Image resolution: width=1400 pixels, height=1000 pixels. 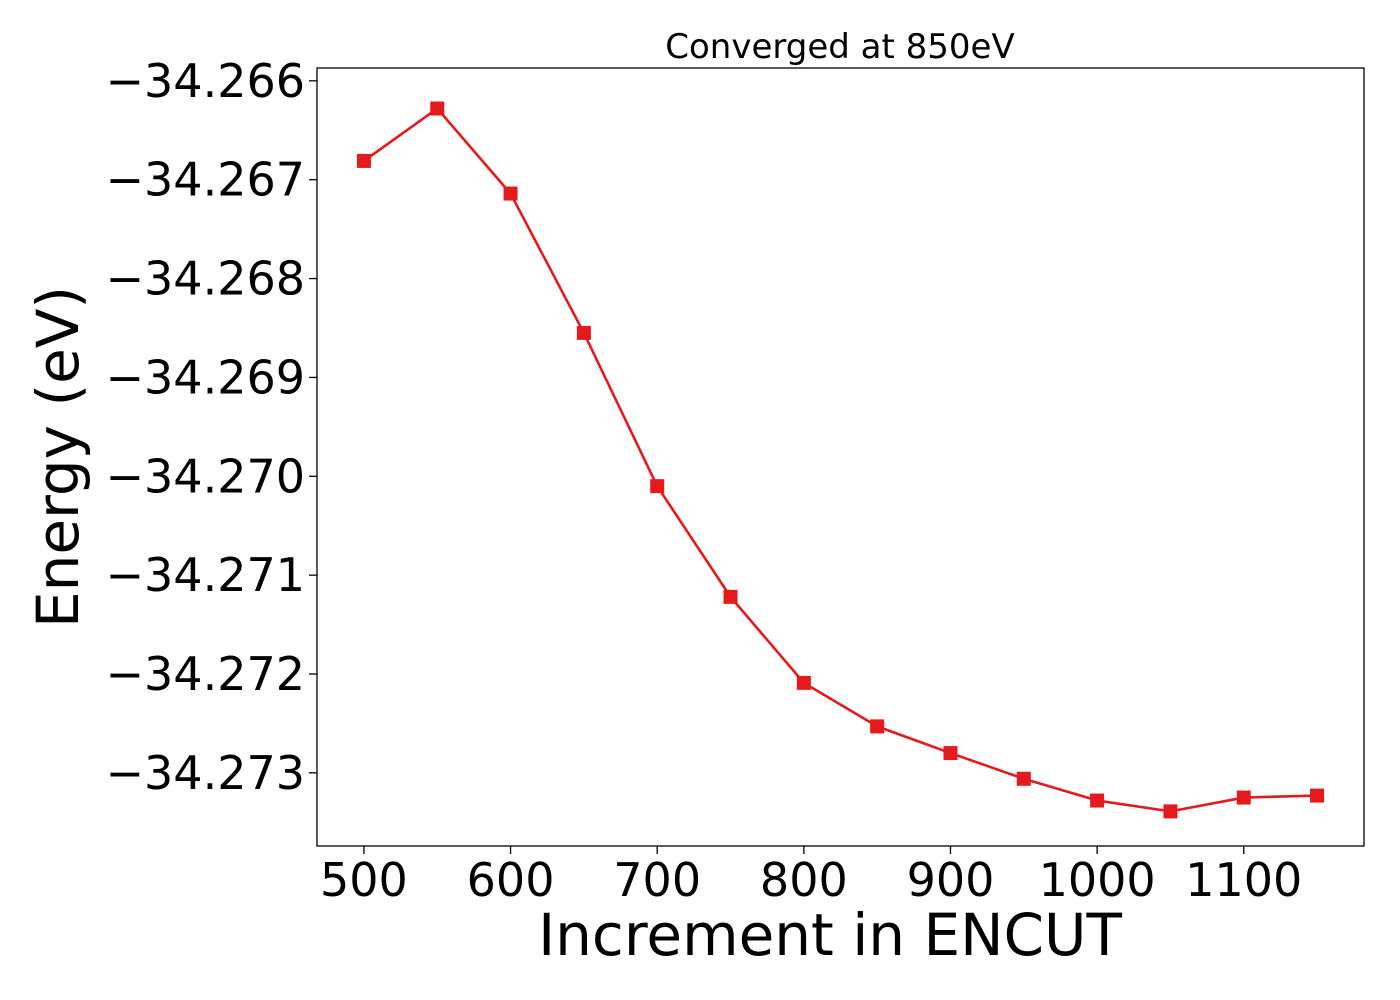 I want to click on x-tick-label: 700, so click(x=657, y=880).